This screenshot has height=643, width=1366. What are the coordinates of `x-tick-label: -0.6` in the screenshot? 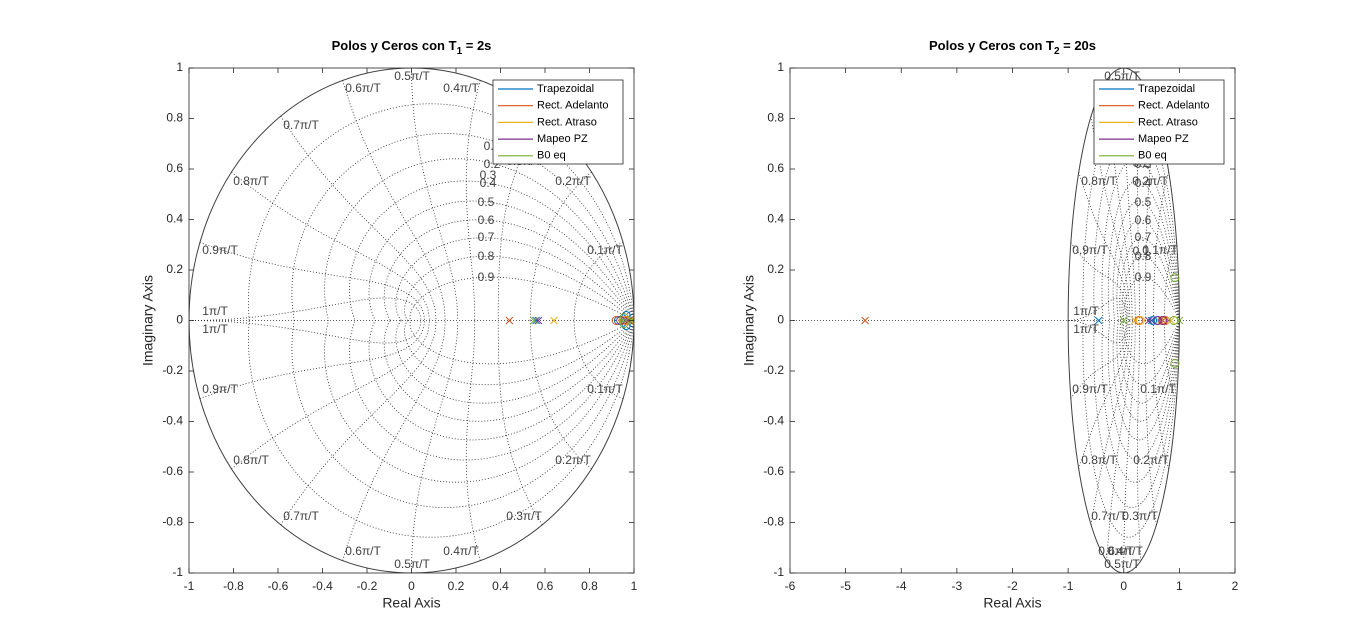 It's located at (278, 586).